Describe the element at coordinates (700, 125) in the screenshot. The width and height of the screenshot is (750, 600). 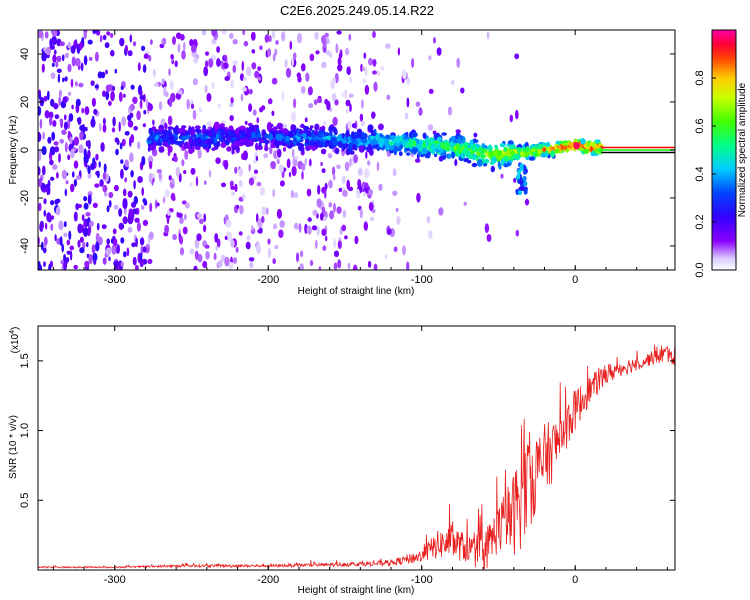
I see `colorbar-tick-label: 0.6` at that location.